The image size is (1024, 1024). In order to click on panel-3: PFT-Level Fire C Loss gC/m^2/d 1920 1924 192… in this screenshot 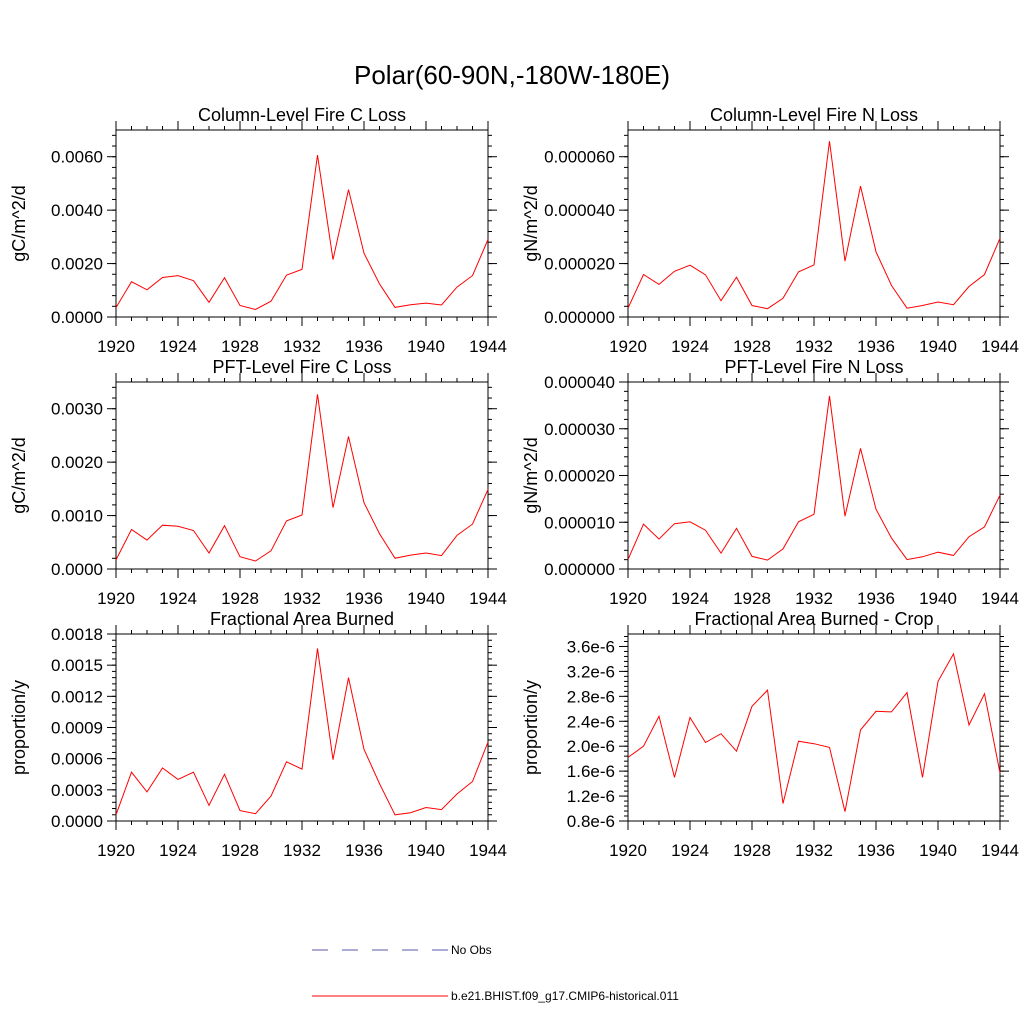, I will do `click(258, 482)`.